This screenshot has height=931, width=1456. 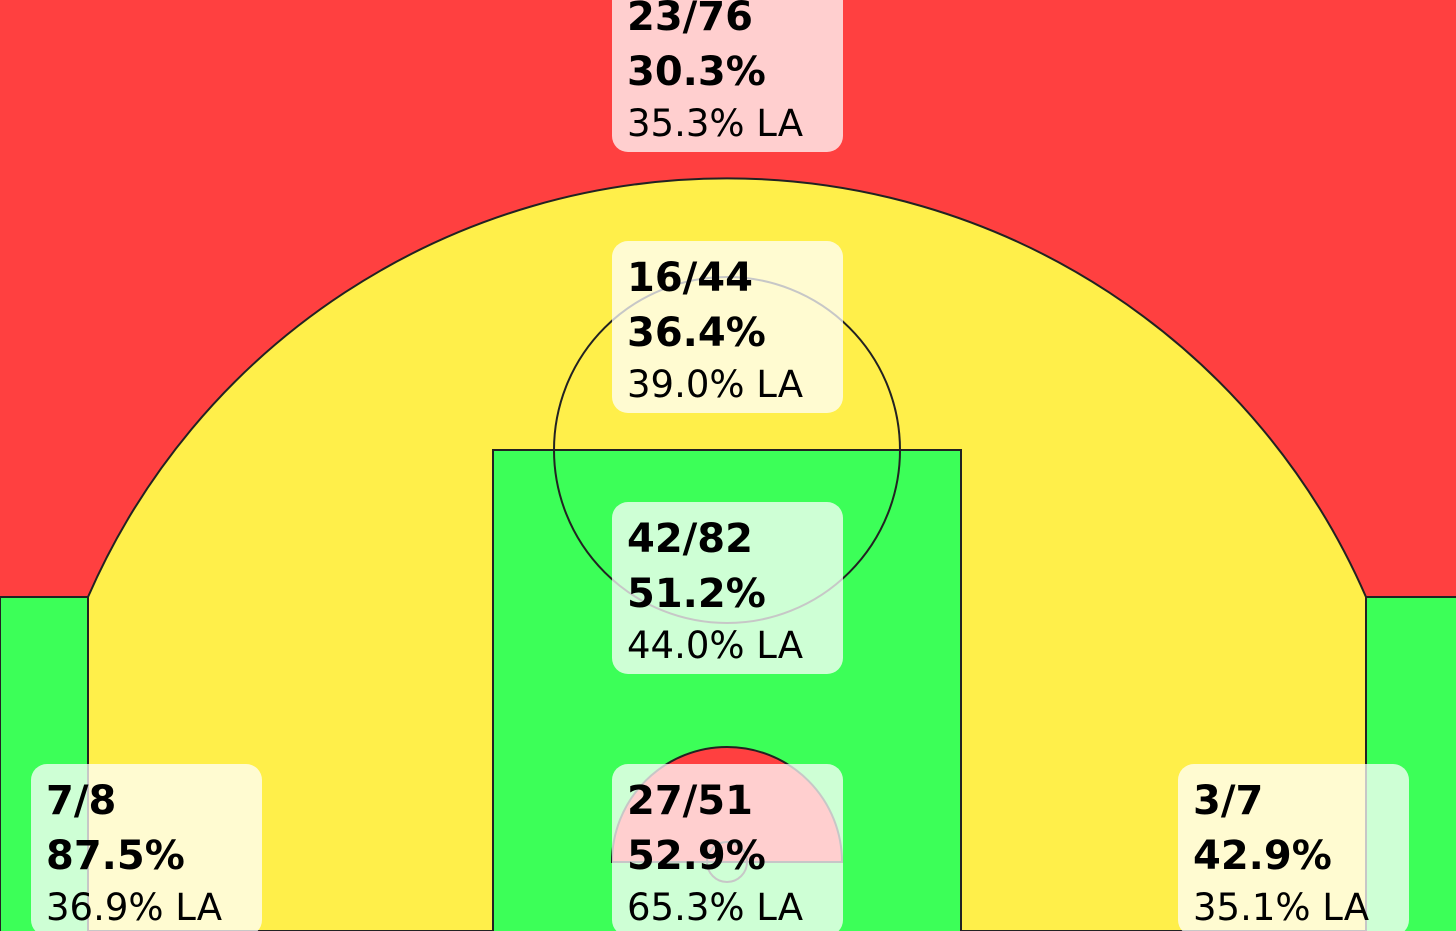 What do you see at coordinates (134, 907) in the screenshot?
I see `league-average: 36.9% LA` at bounding box center [134, 907].